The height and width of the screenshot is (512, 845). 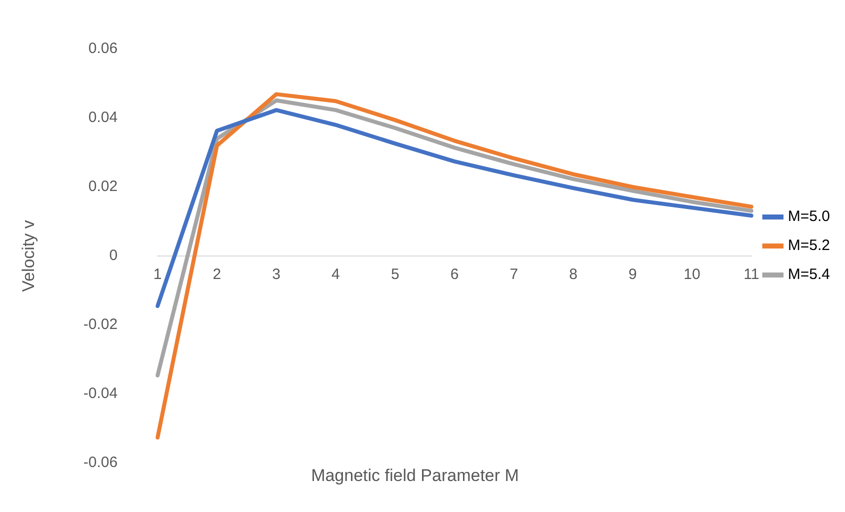 What do you see at coordinates (113, 255) in the screenshot?
I see `y-tick-label: 0` at bounding box center [113, 255].